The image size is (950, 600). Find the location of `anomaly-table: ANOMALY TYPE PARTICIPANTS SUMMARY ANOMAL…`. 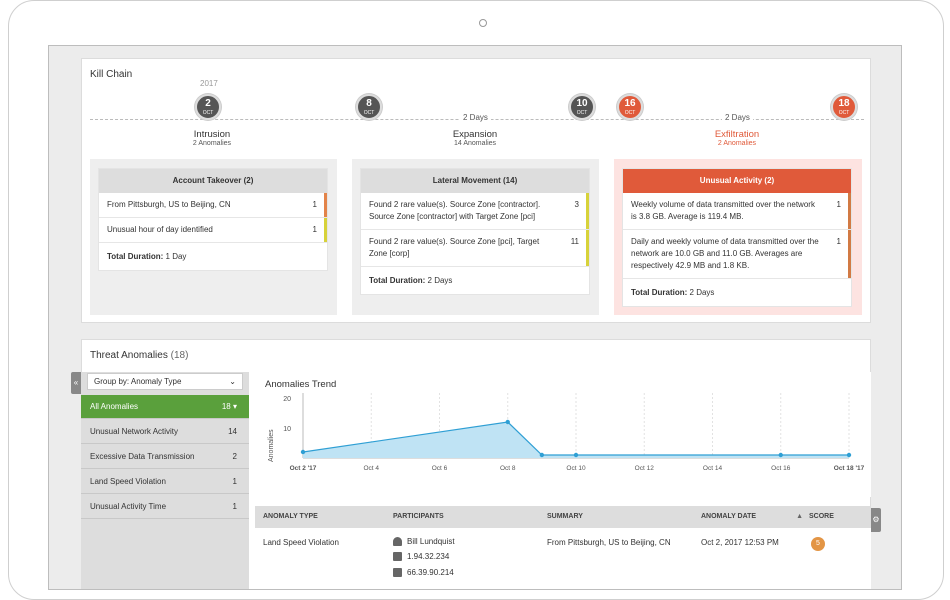

anomaly-table: ANOMALY TYPE PARTICIPANTS SUMMARY ANOMAL… is located at coordinates (563, 547).